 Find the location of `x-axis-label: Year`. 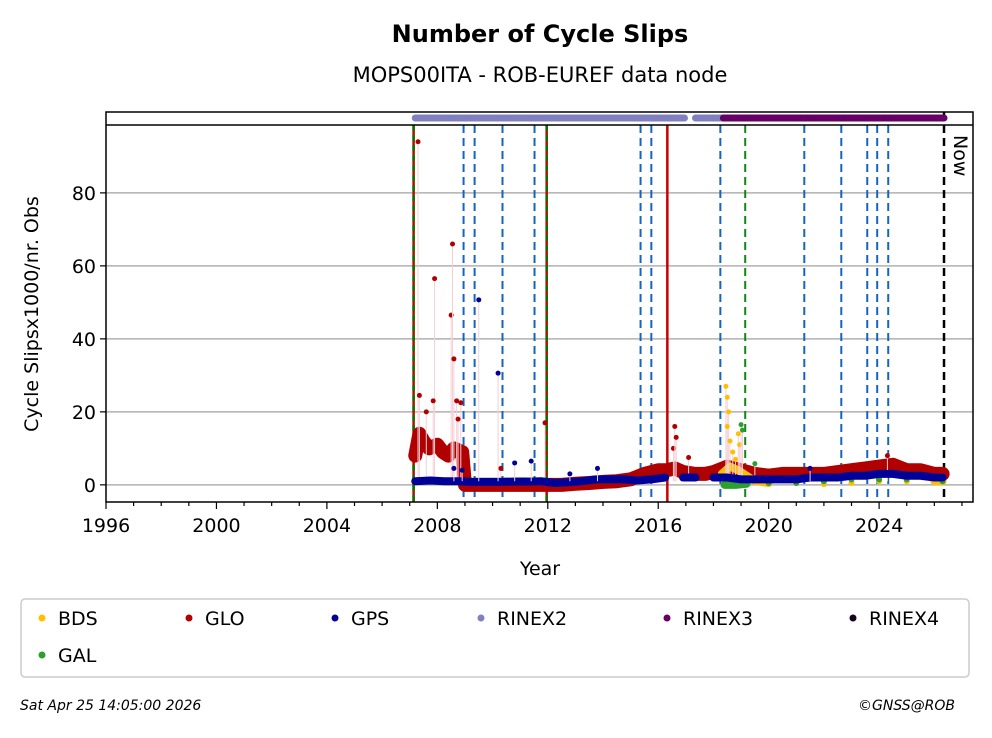

x-axis-label: Year is located at coordinates (539, 569).